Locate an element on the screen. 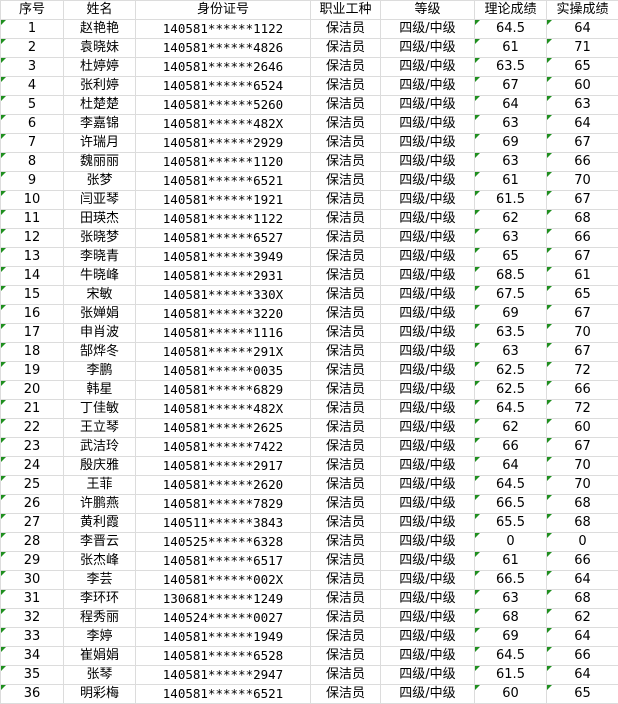 This screenshot has height=704, width=618. cell-id: 140581******482X is located at coordinates (223, 409).